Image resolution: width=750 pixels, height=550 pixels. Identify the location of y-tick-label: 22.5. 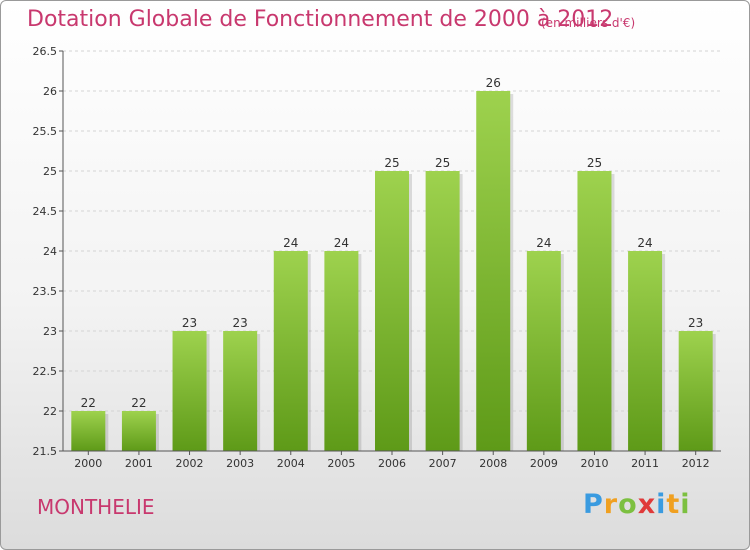
(45, 371).